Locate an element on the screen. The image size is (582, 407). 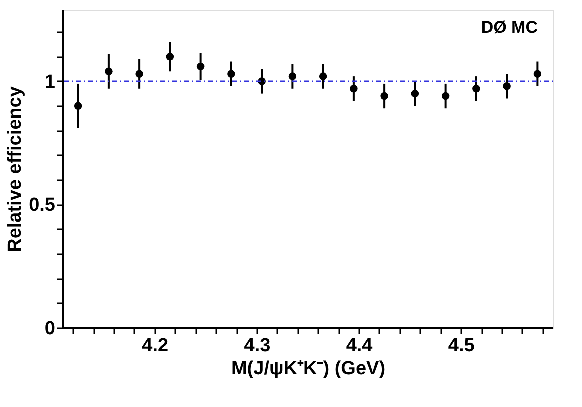
x-tick-label: 4.3 is located at coordinates (257, 346).